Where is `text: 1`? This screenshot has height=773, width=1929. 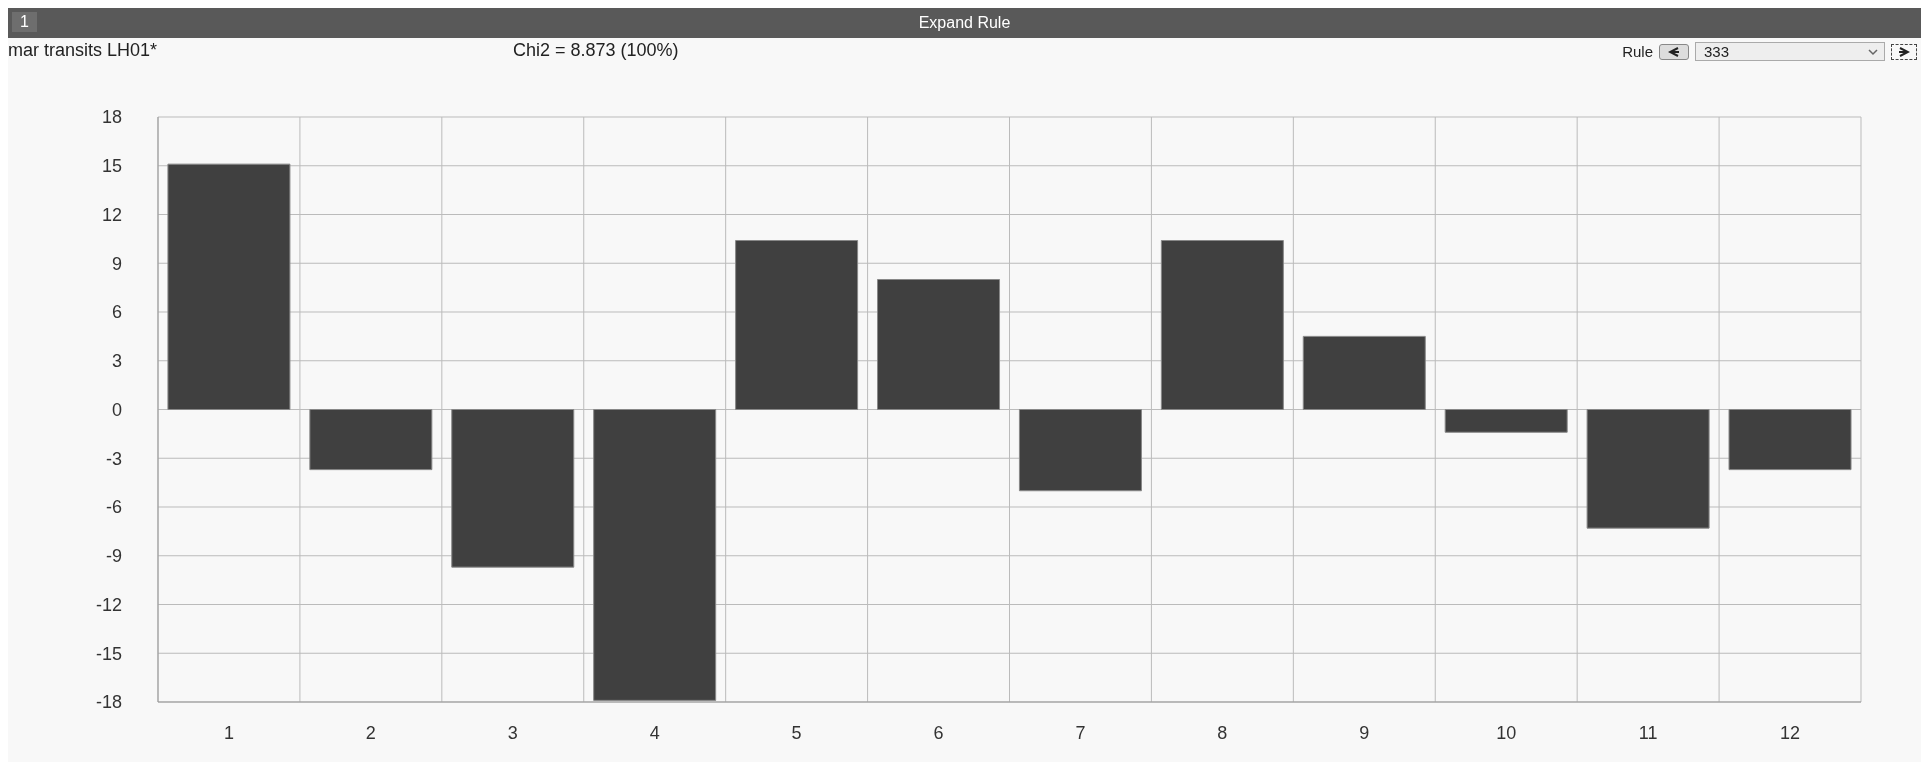 text: 1 is located at coordinates (24, 22).